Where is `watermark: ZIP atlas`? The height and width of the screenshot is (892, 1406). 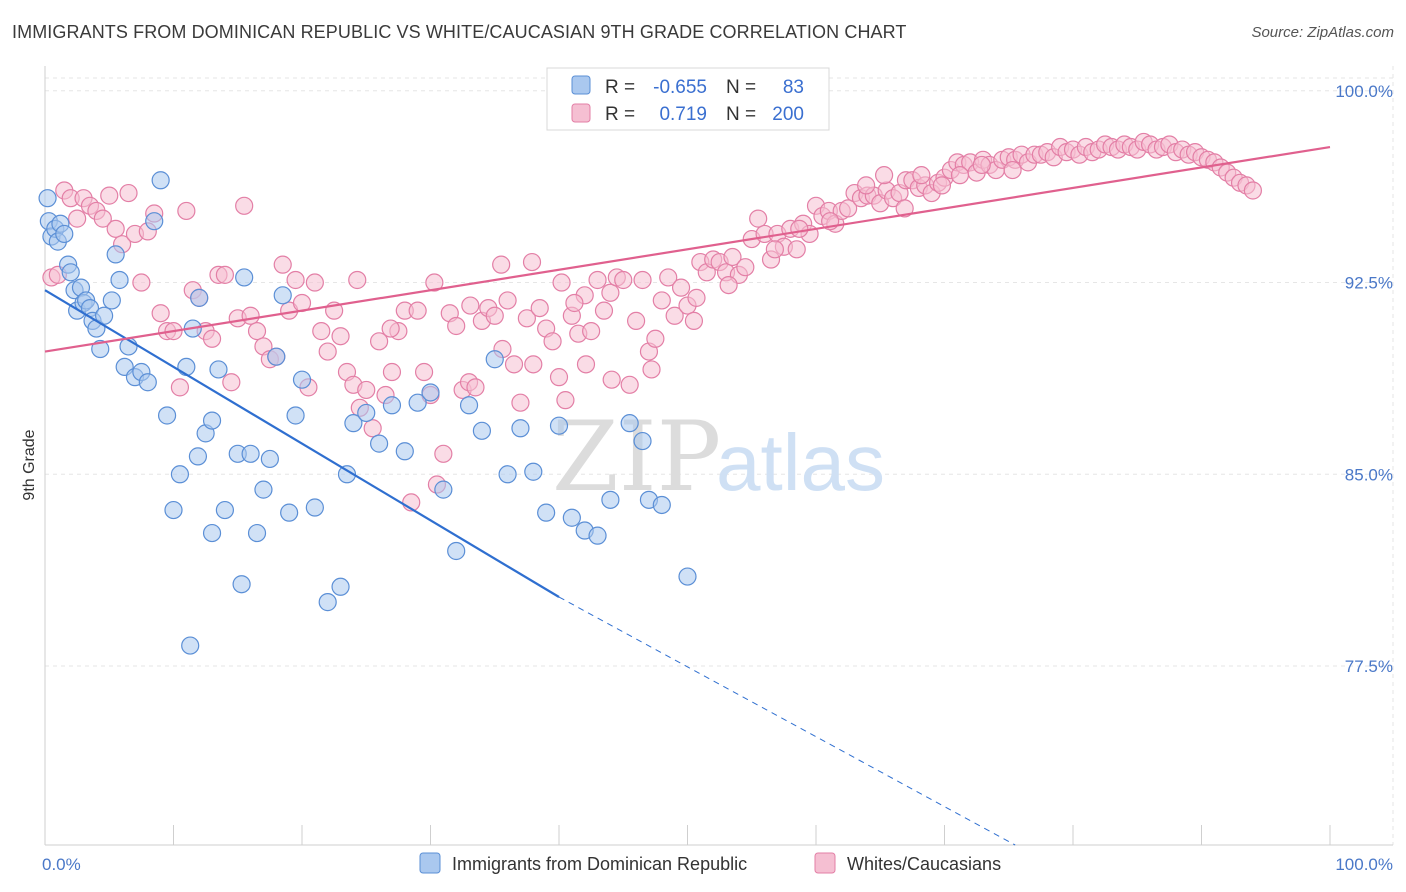 watermark: ZIP atlas is located at coordinates (718, 457).